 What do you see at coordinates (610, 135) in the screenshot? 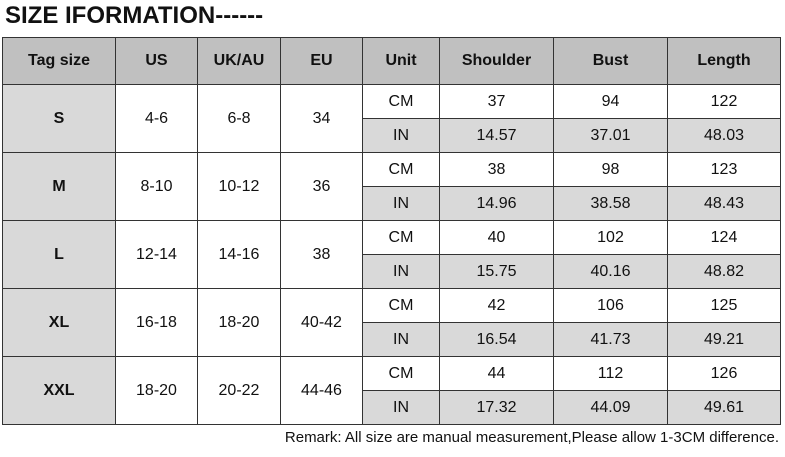
I see `bust-cell: 37.01` at bounding box center [610, 135].